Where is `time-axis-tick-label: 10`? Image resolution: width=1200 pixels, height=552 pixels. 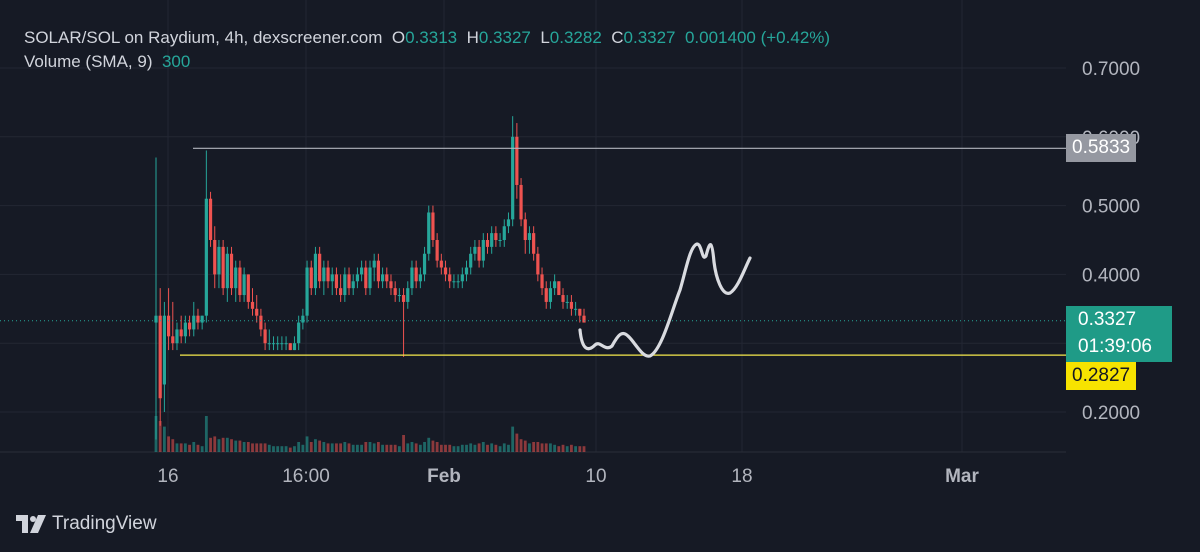
time-axis-tick-label: 10 is located at coordinates (595, 476).